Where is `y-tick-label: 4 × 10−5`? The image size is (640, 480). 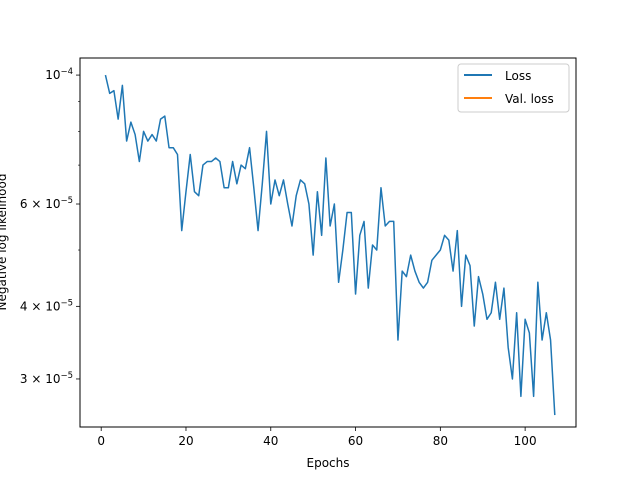
y-tick-label: 4 × 10−5 is located at coordinates (46, 305).